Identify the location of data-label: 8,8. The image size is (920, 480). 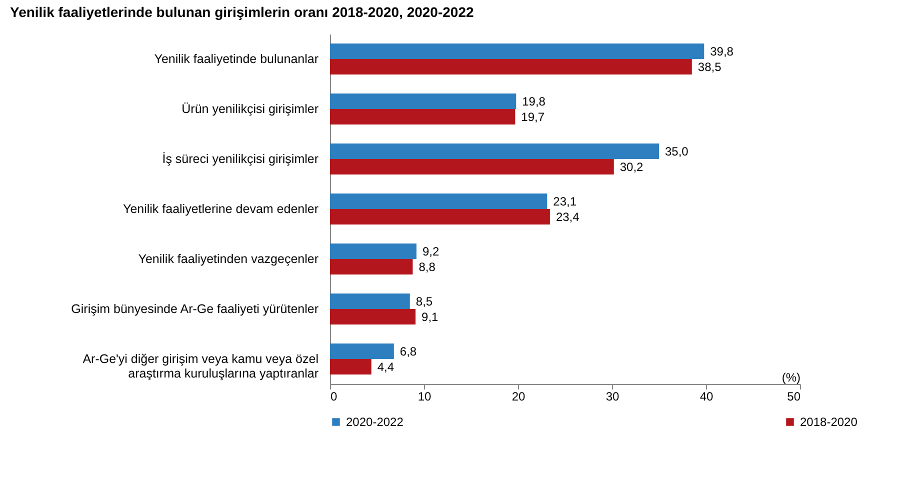
(427, 267).